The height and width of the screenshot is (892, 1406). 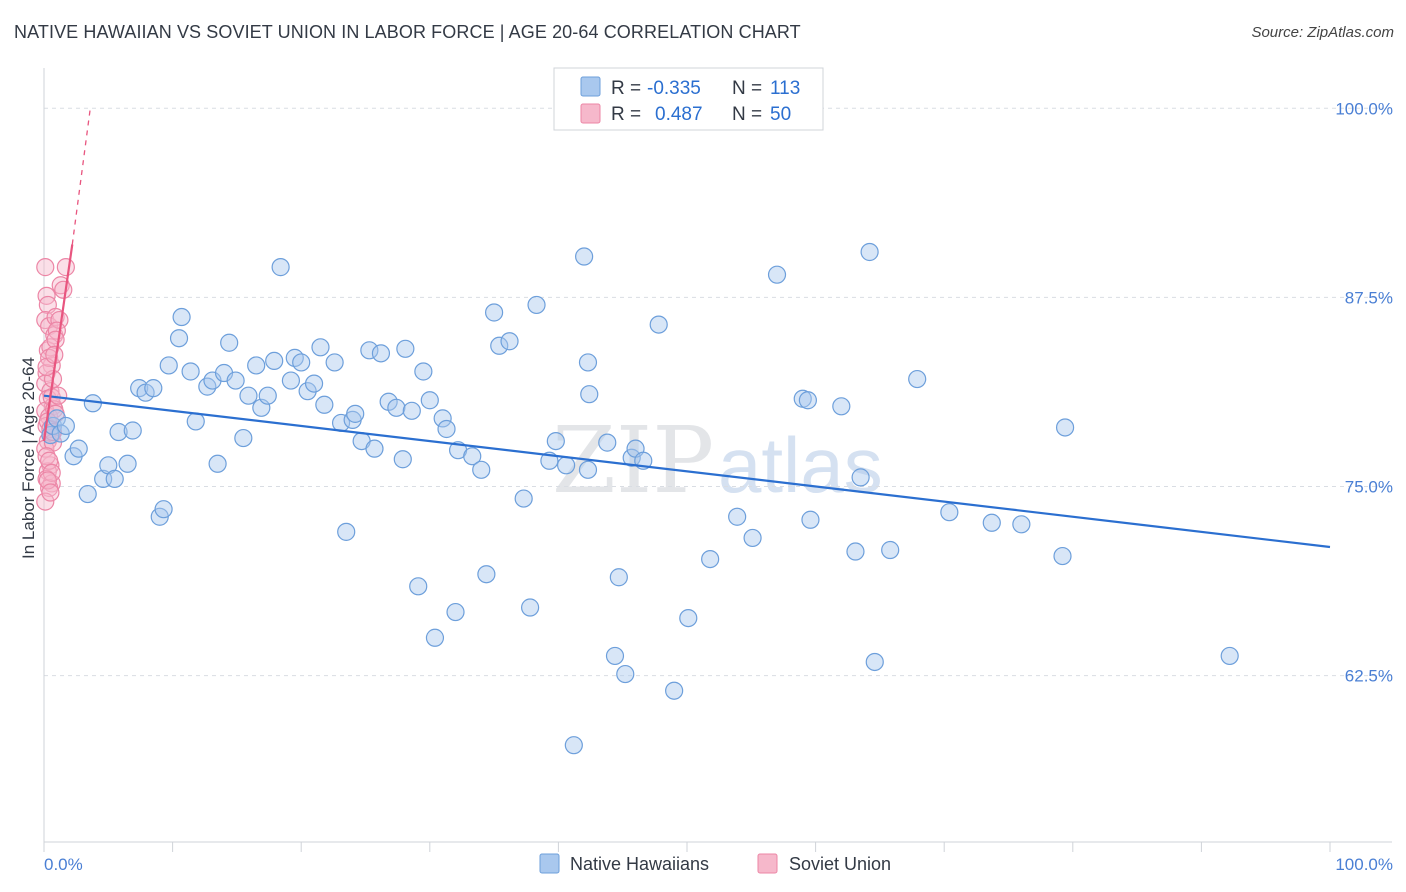 I want to click on stats-swatch-blue, so click(x=590, y=86).